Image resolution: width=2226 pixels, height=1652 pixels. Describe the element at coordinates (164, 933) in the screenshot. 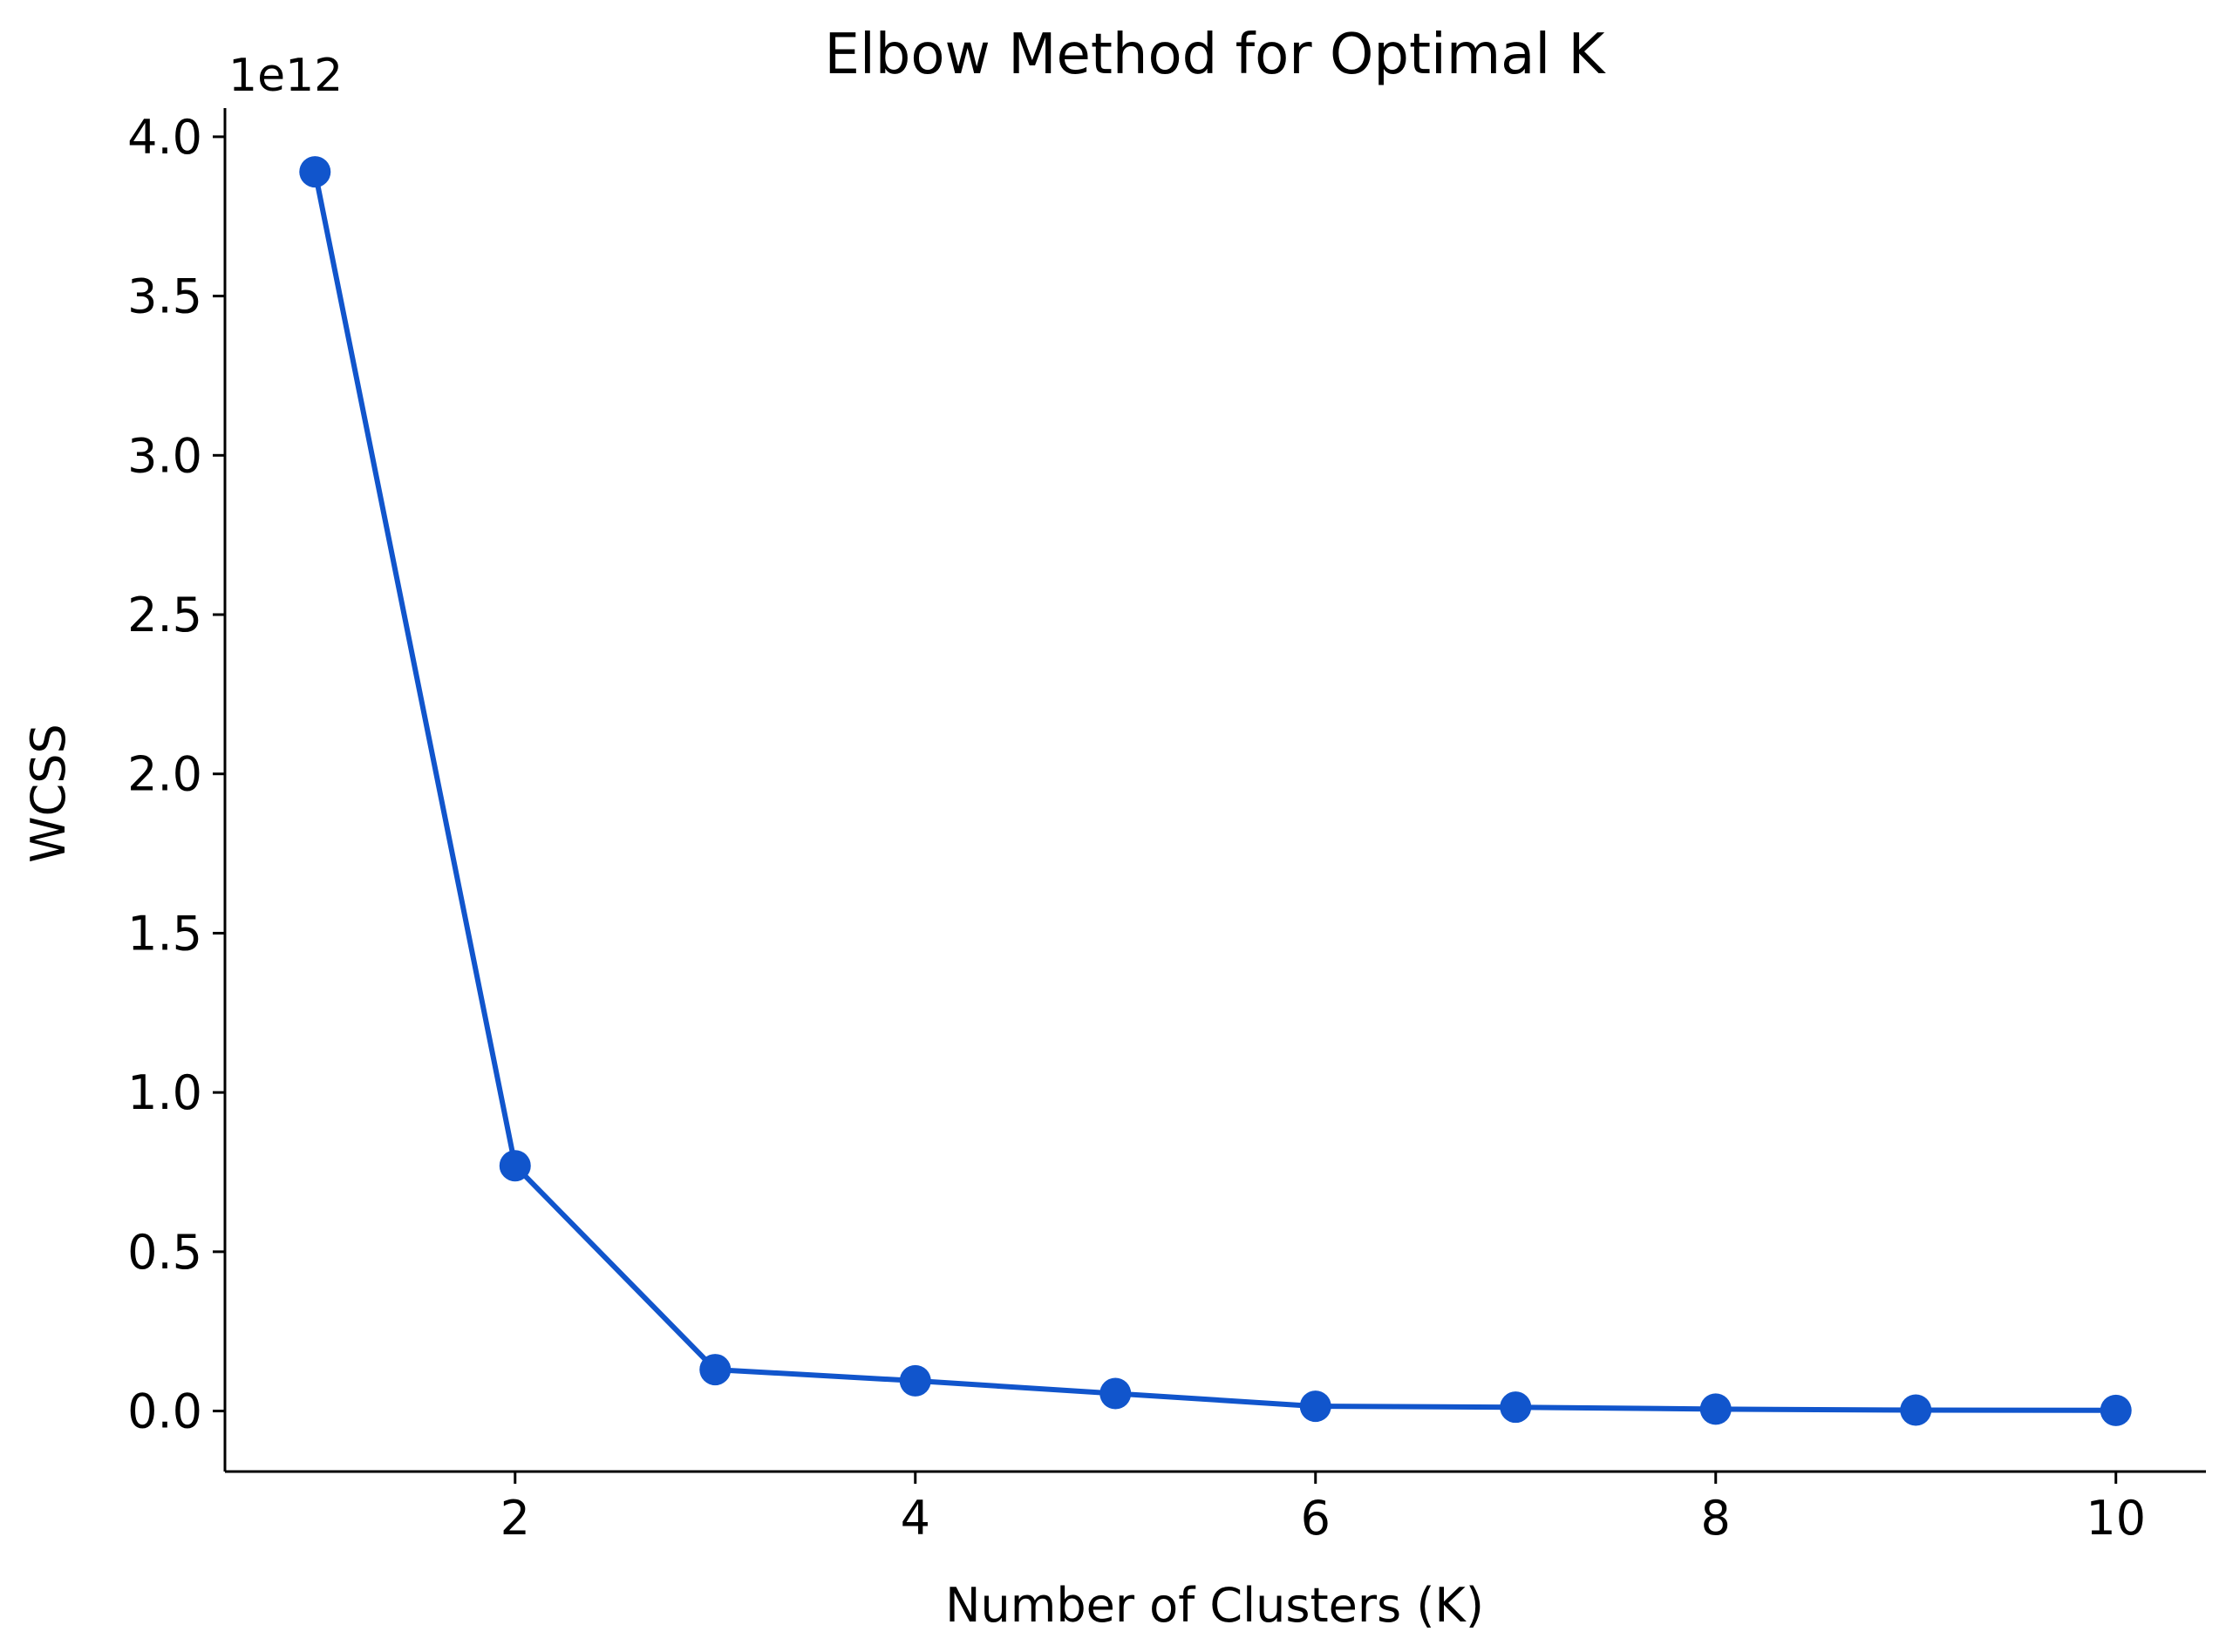

I see `y-tick-label: 1.5` at that location.